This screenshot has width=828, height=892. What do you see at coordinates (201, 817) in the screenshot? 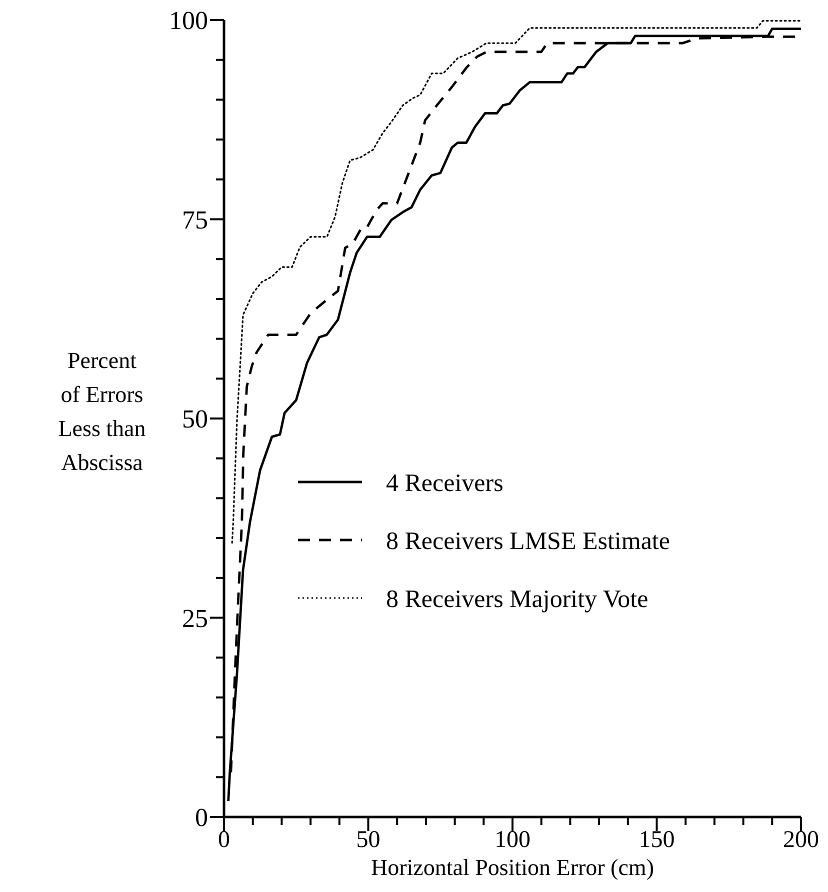
I see `y-tick-label: 0` at bounding box center [201, 817].